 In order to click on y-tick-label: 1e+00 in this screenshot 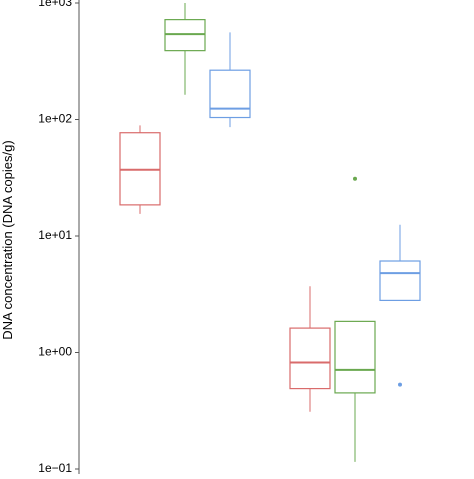, I will do `click(55, 352)`.